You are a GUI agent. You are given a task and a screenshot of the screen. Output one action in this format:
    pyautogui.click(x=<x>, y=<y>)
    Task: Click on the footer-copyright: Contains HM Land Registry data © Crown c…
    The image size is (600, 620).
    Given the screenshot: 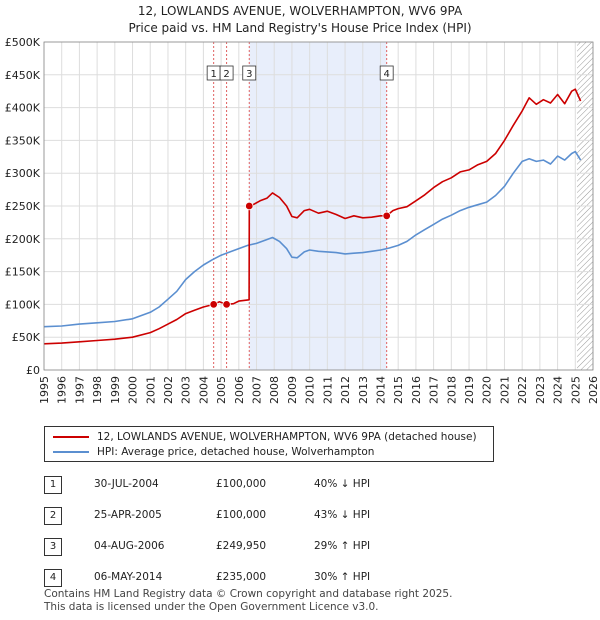 What is the action you would take?
    pyautogui.click(x=248, y=594)
    